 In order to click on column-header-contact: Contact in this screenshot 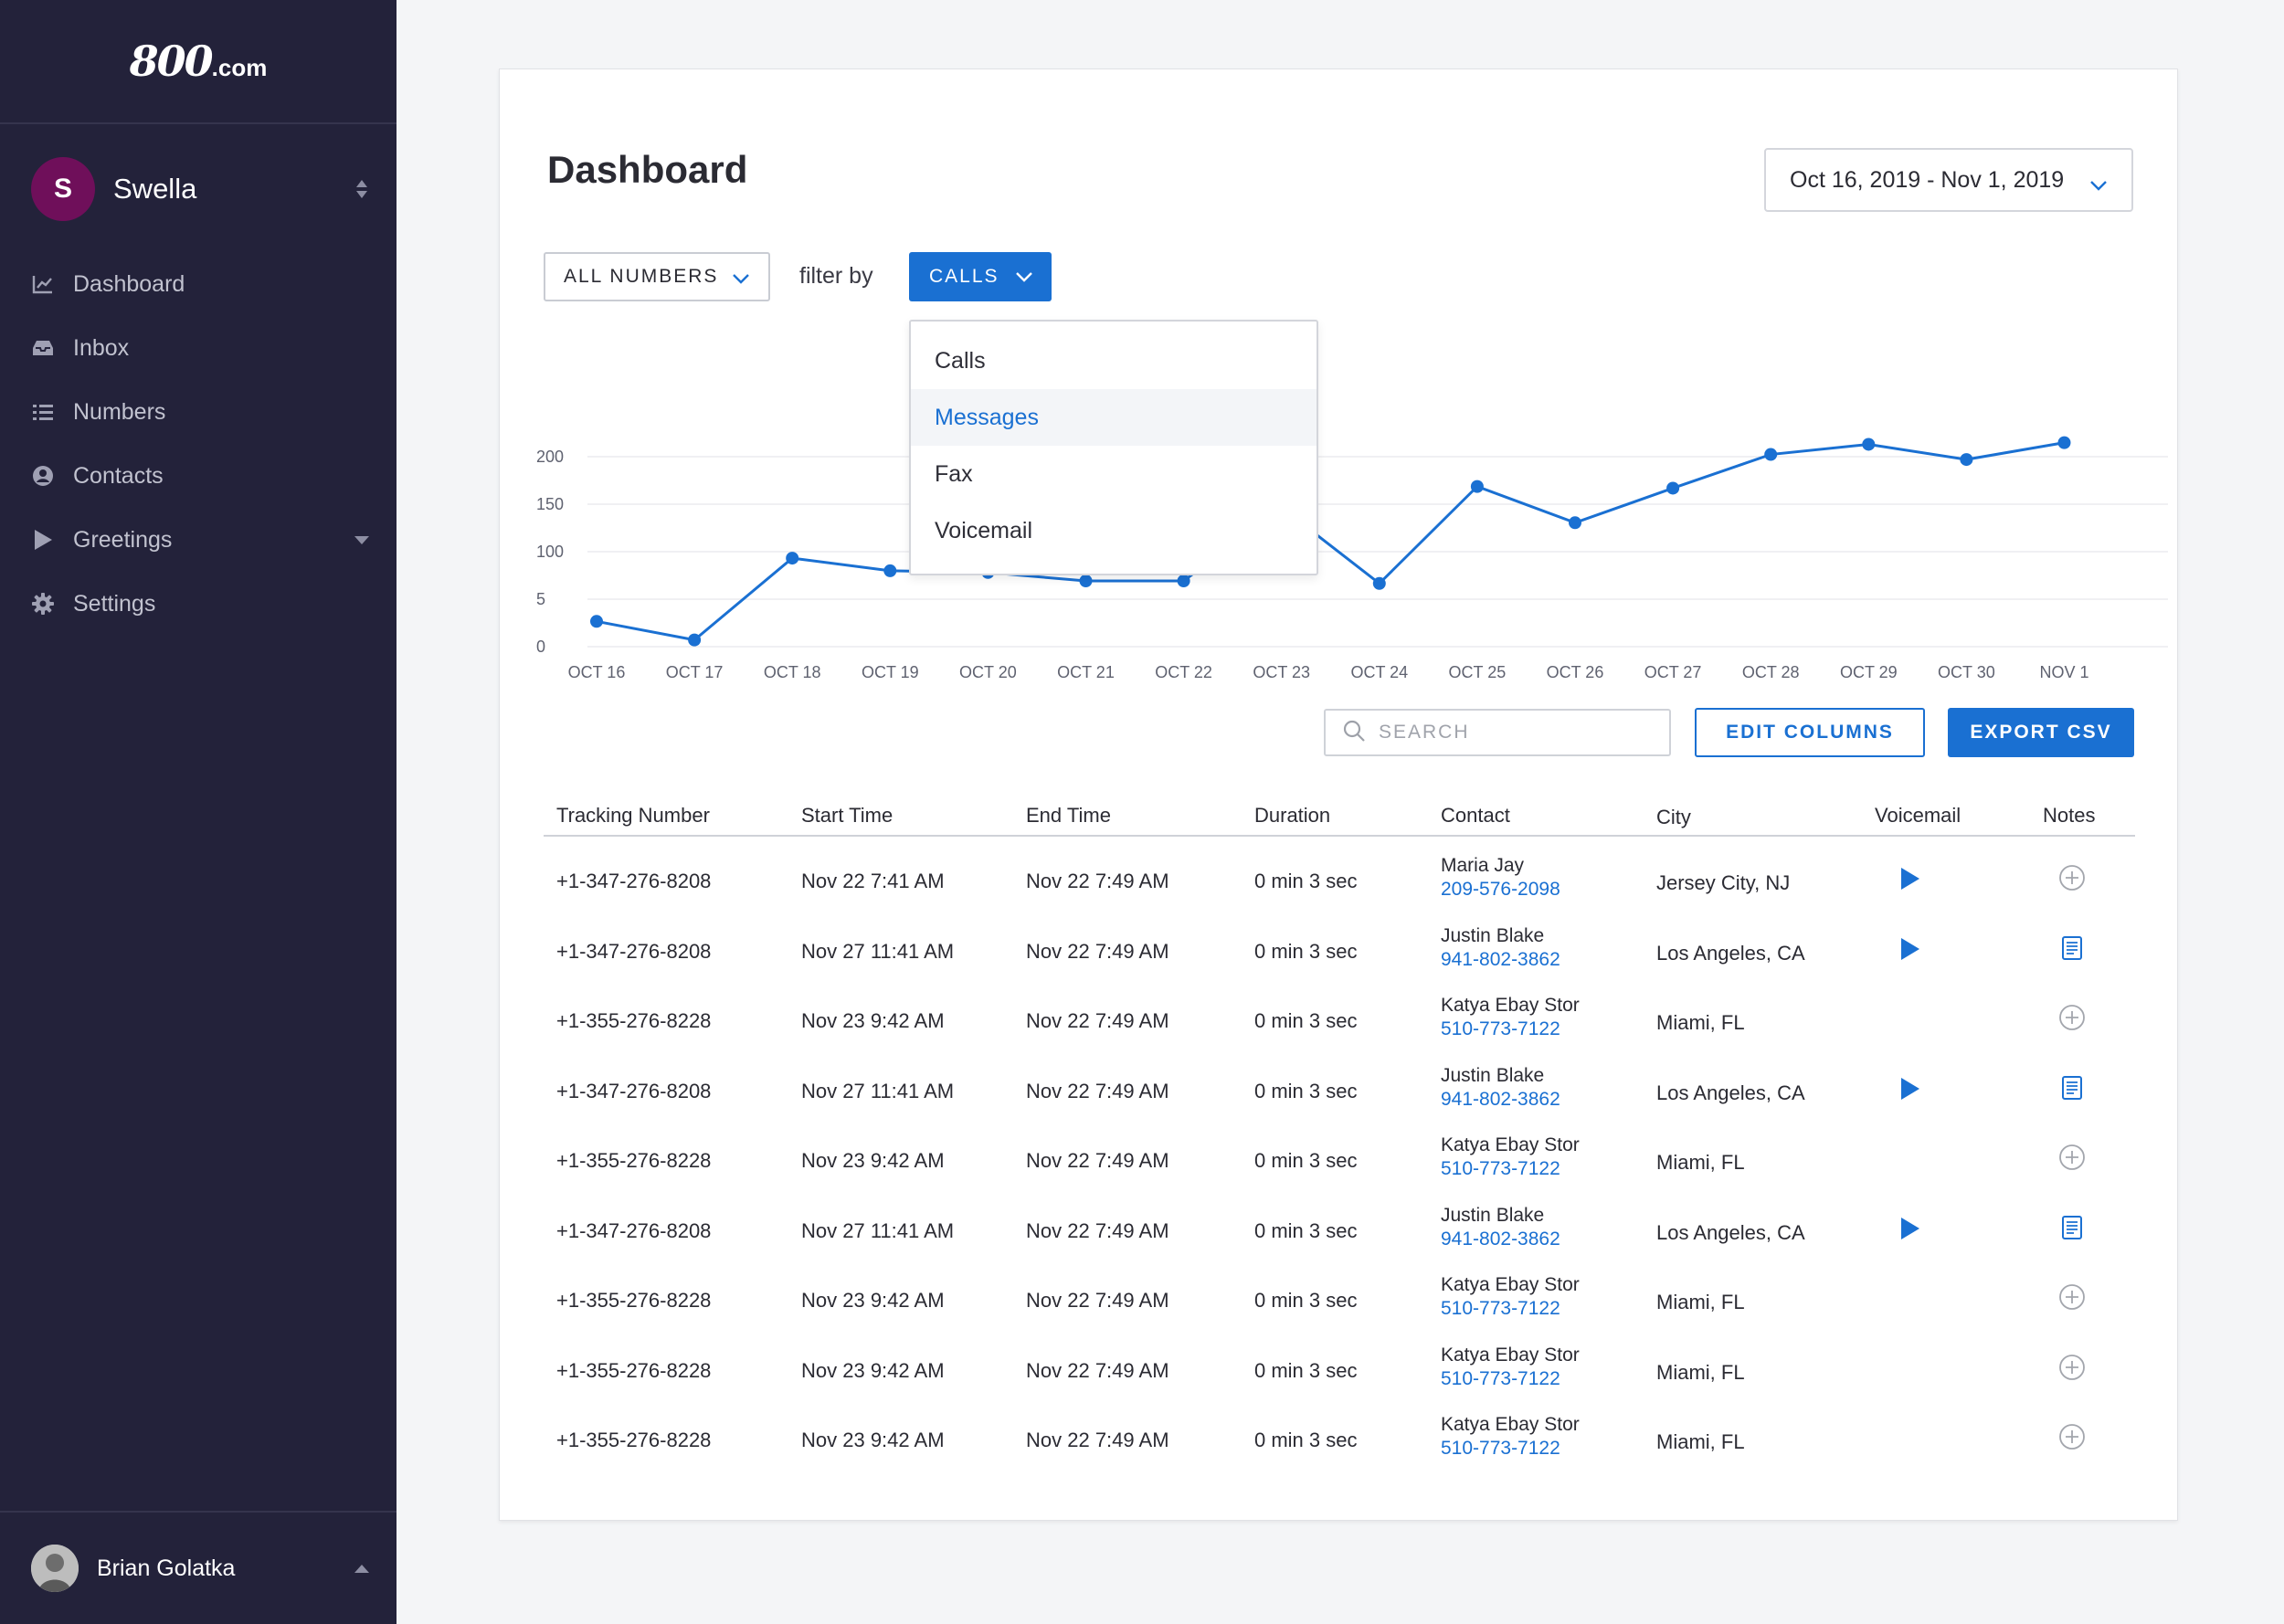, I will do `click(1475, 816)`.